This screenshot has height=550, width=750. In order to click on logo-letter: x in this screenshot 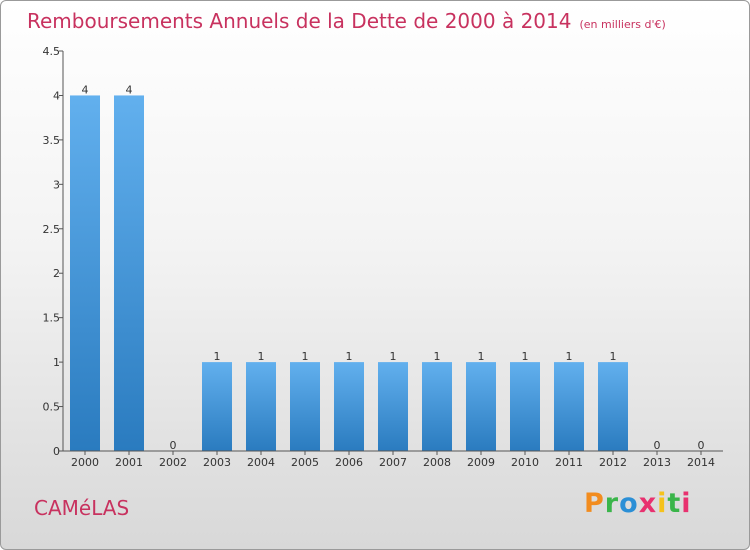, I will do `click(648, 503)`.